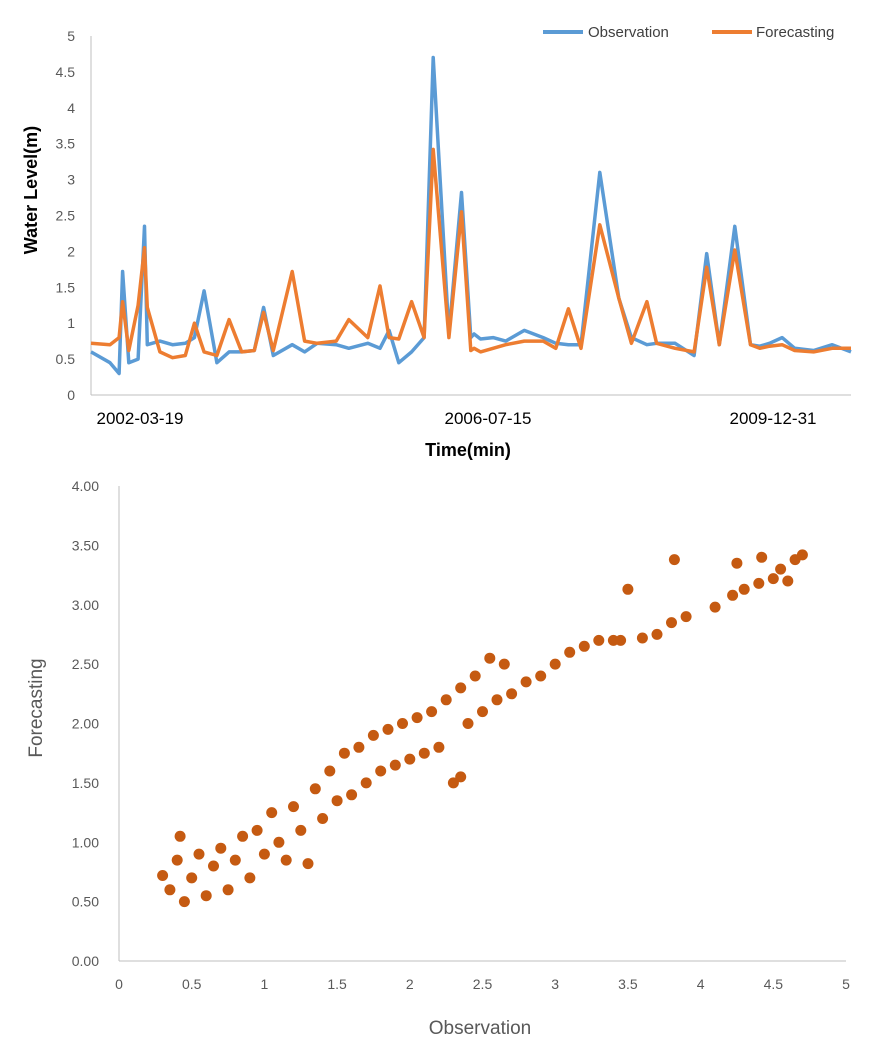 Image resolution: width=876 pixels, height=1056 pixels. What do you see at coordinates (66, 359) in the screenshot?
I see `y-tick-label: 0.5` at bounding box center [66, 359].